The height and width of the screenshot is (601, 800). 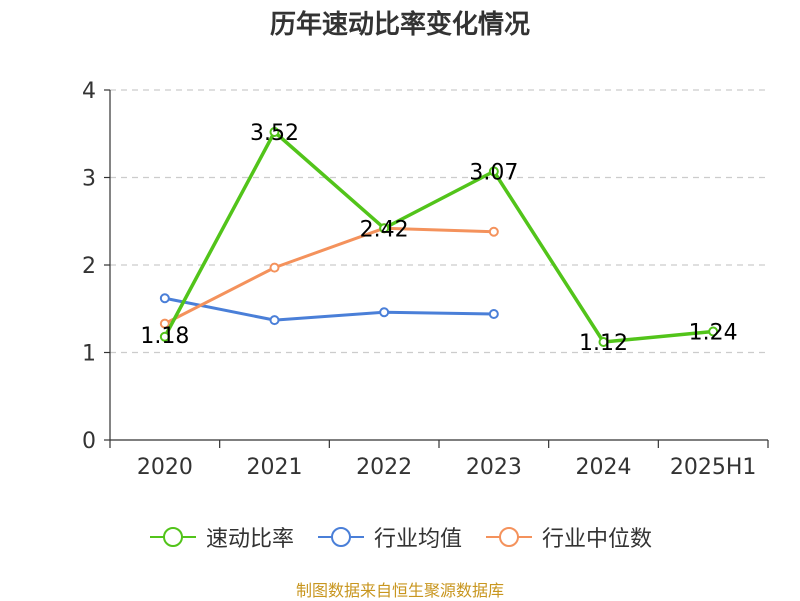 What do you see at coordinates (165, 467) in the screenshot?
I see `x-tick-label-2020: 2020` at bounding box center [165, 467].